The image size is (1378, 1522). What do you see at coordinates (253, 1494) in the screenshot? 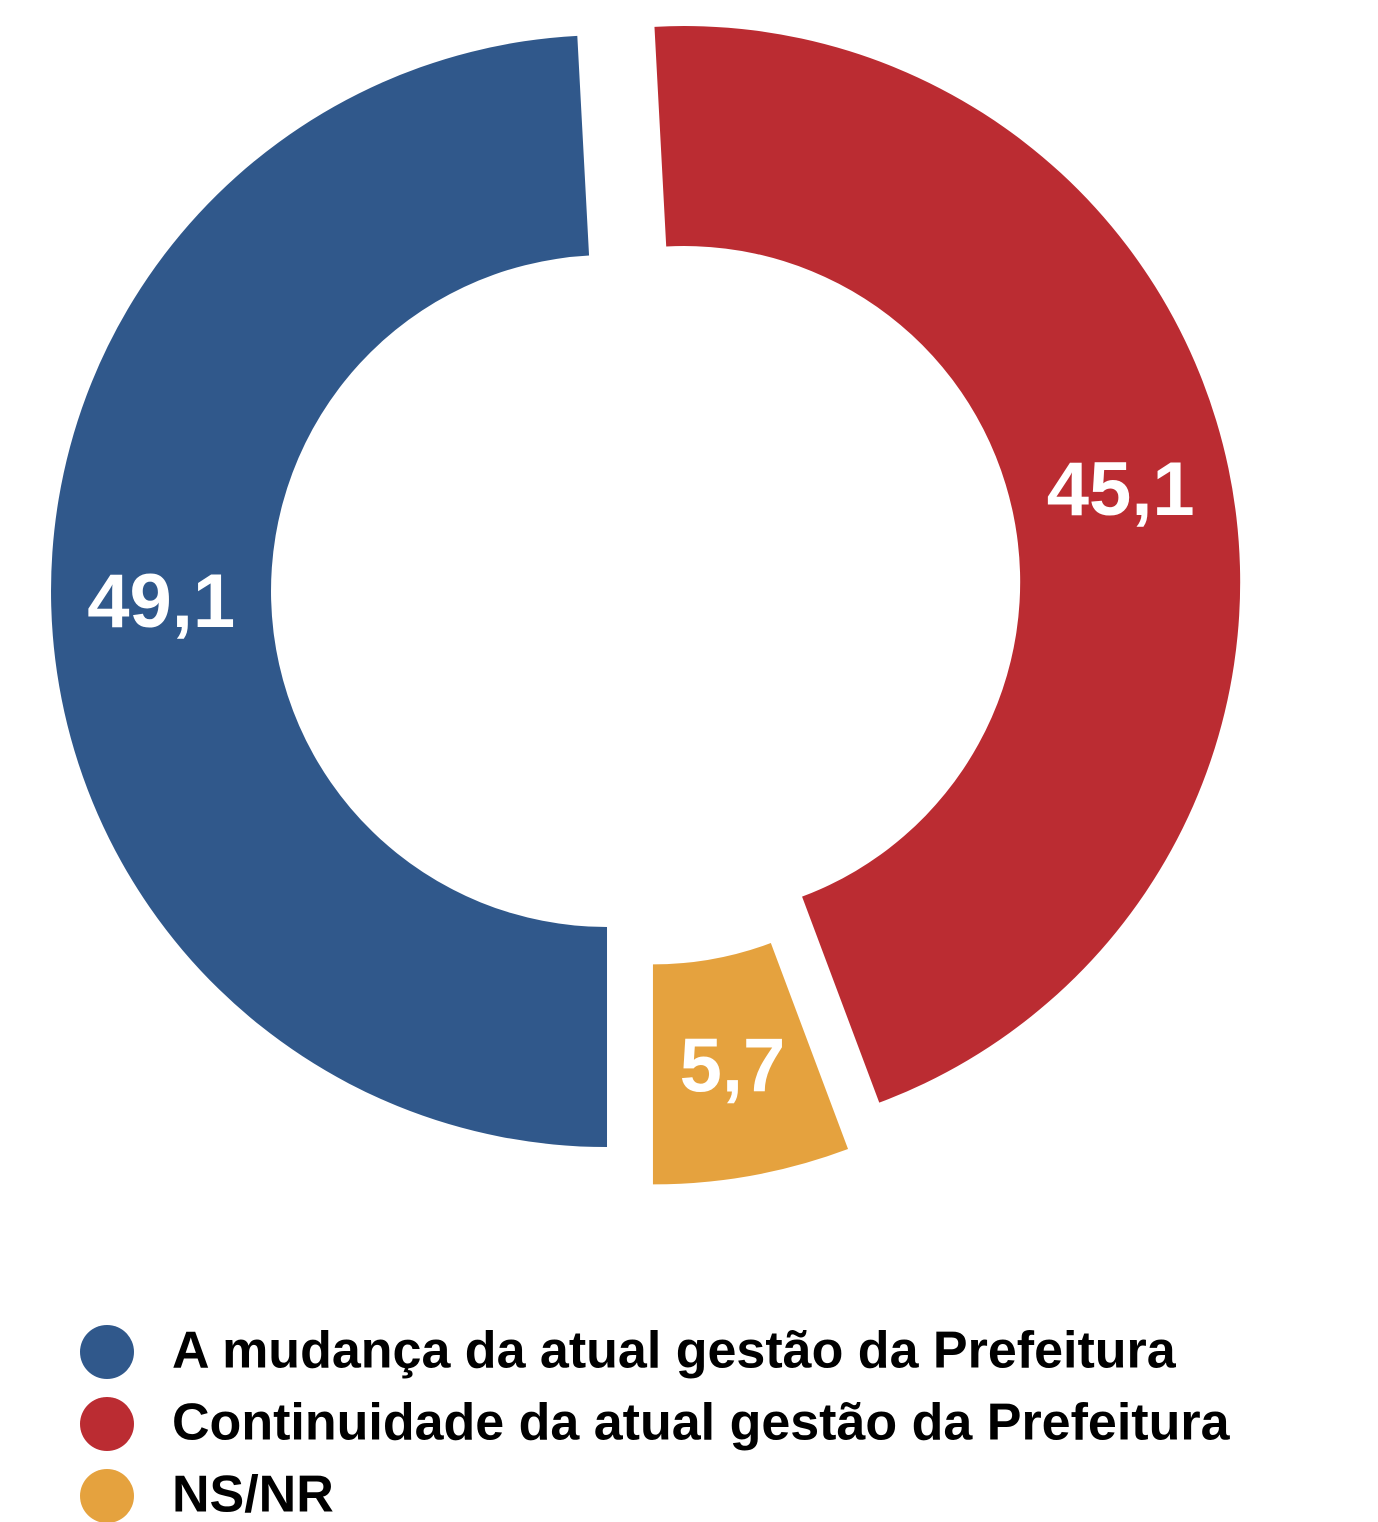
I see `legend-label: NS/NR` at bounding box center [253, 1494].